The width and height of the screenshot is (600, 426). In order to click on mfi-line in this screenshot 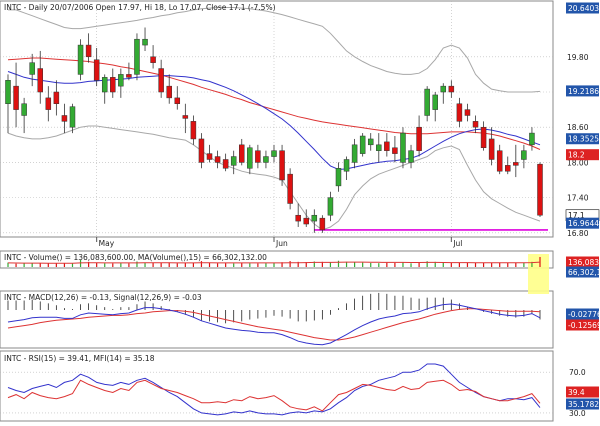, I will do `click(274, 389)`.